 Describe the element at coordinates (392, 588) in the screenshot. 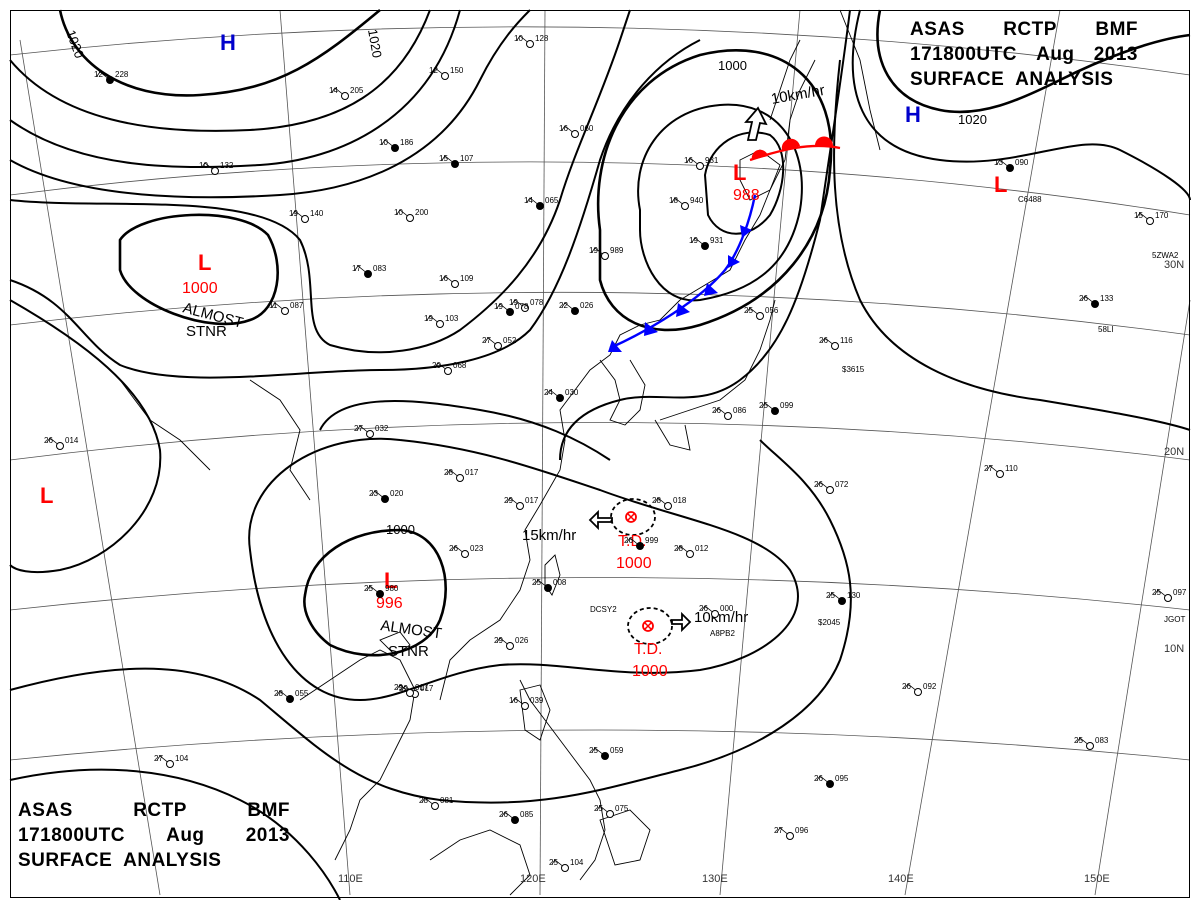

I see `station-pressure: 980` at that location.